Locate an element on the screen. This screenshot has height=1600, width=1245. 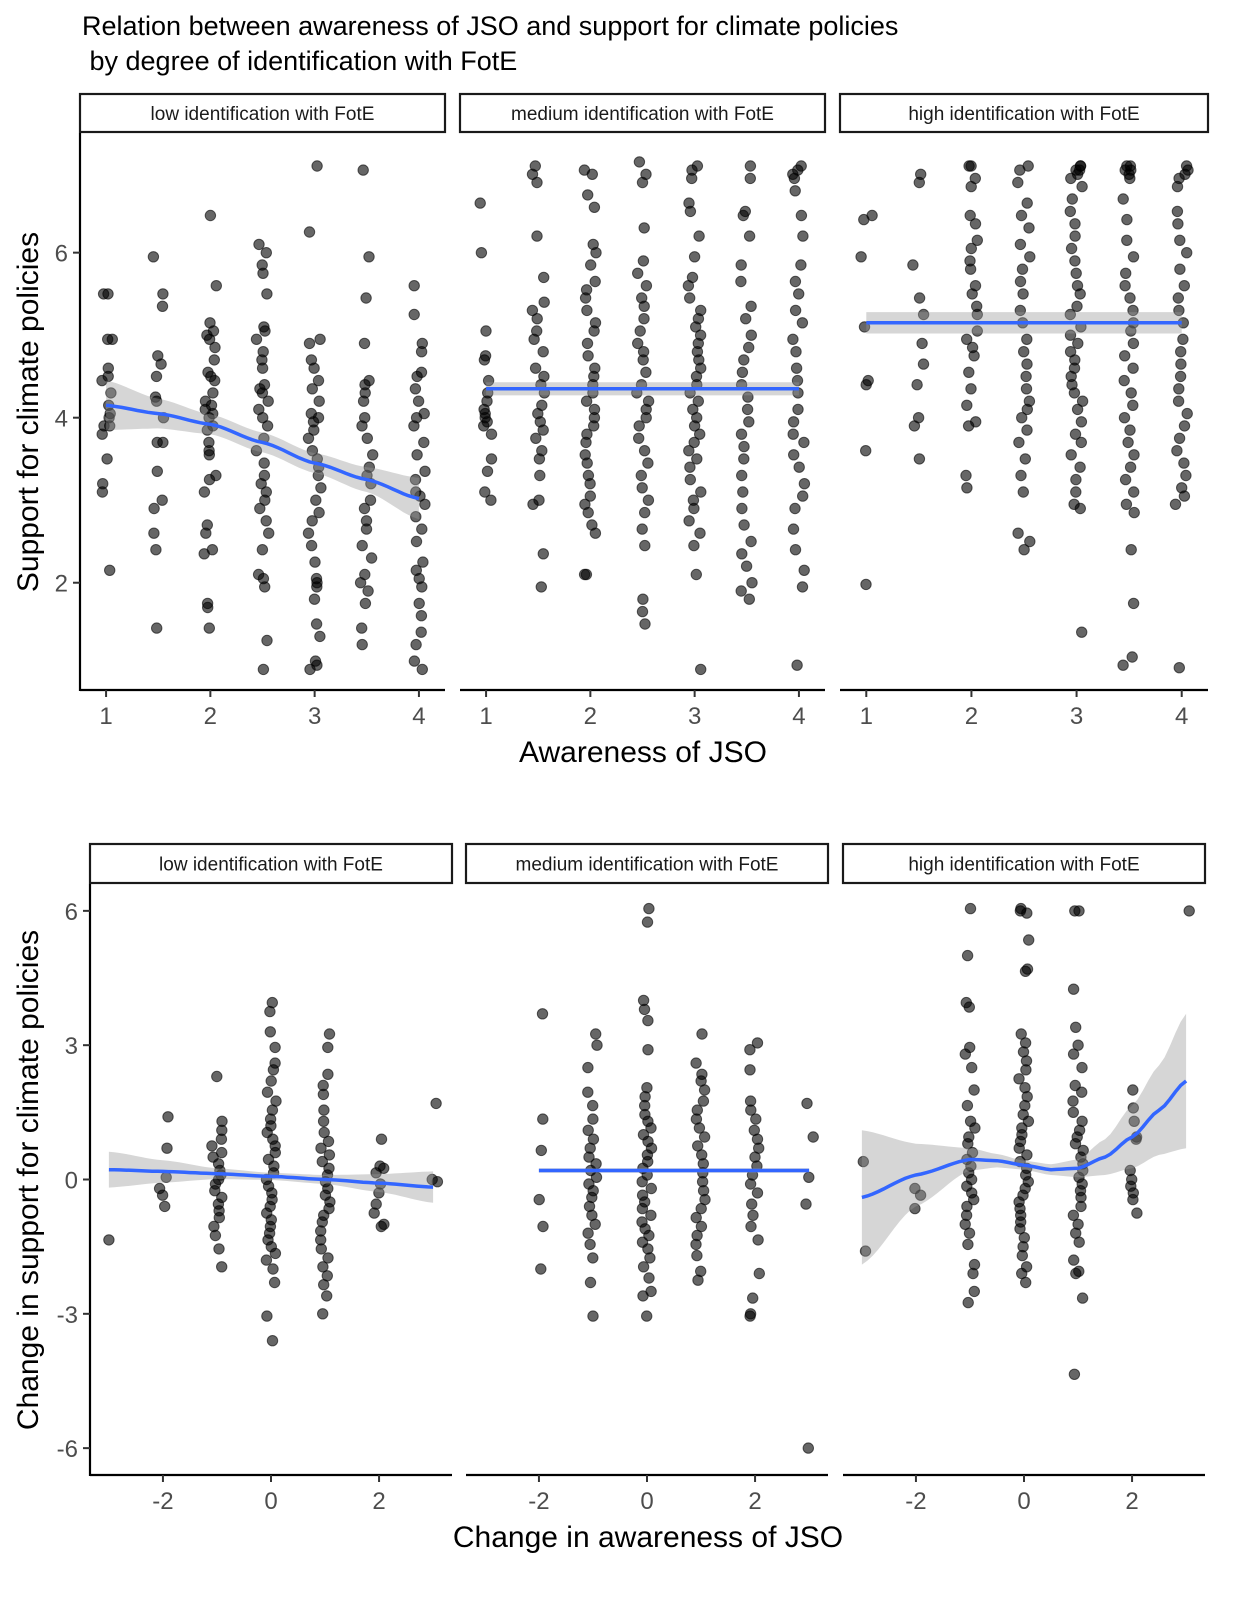
y-tick-label: -6 is located at coordinates (67, 1449).